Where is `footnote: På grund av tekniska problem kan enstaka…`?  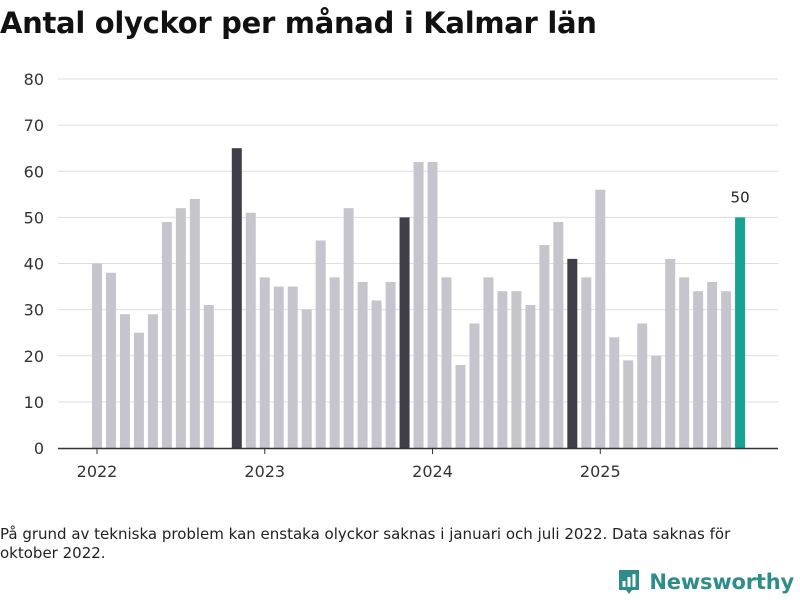 footnote: På grund av tekniska problem kan enstaka… is located at coordinates (365, 543).